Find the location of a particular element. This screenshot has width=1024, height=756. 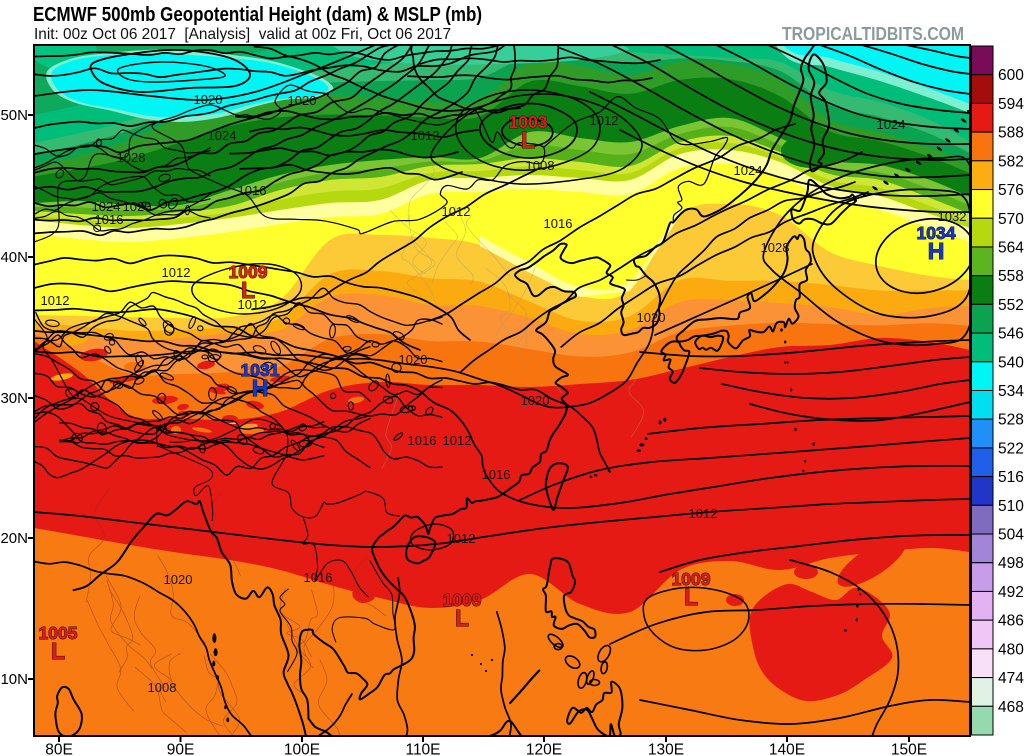

svg-text: 558 is located at coordinates (1011, 276).